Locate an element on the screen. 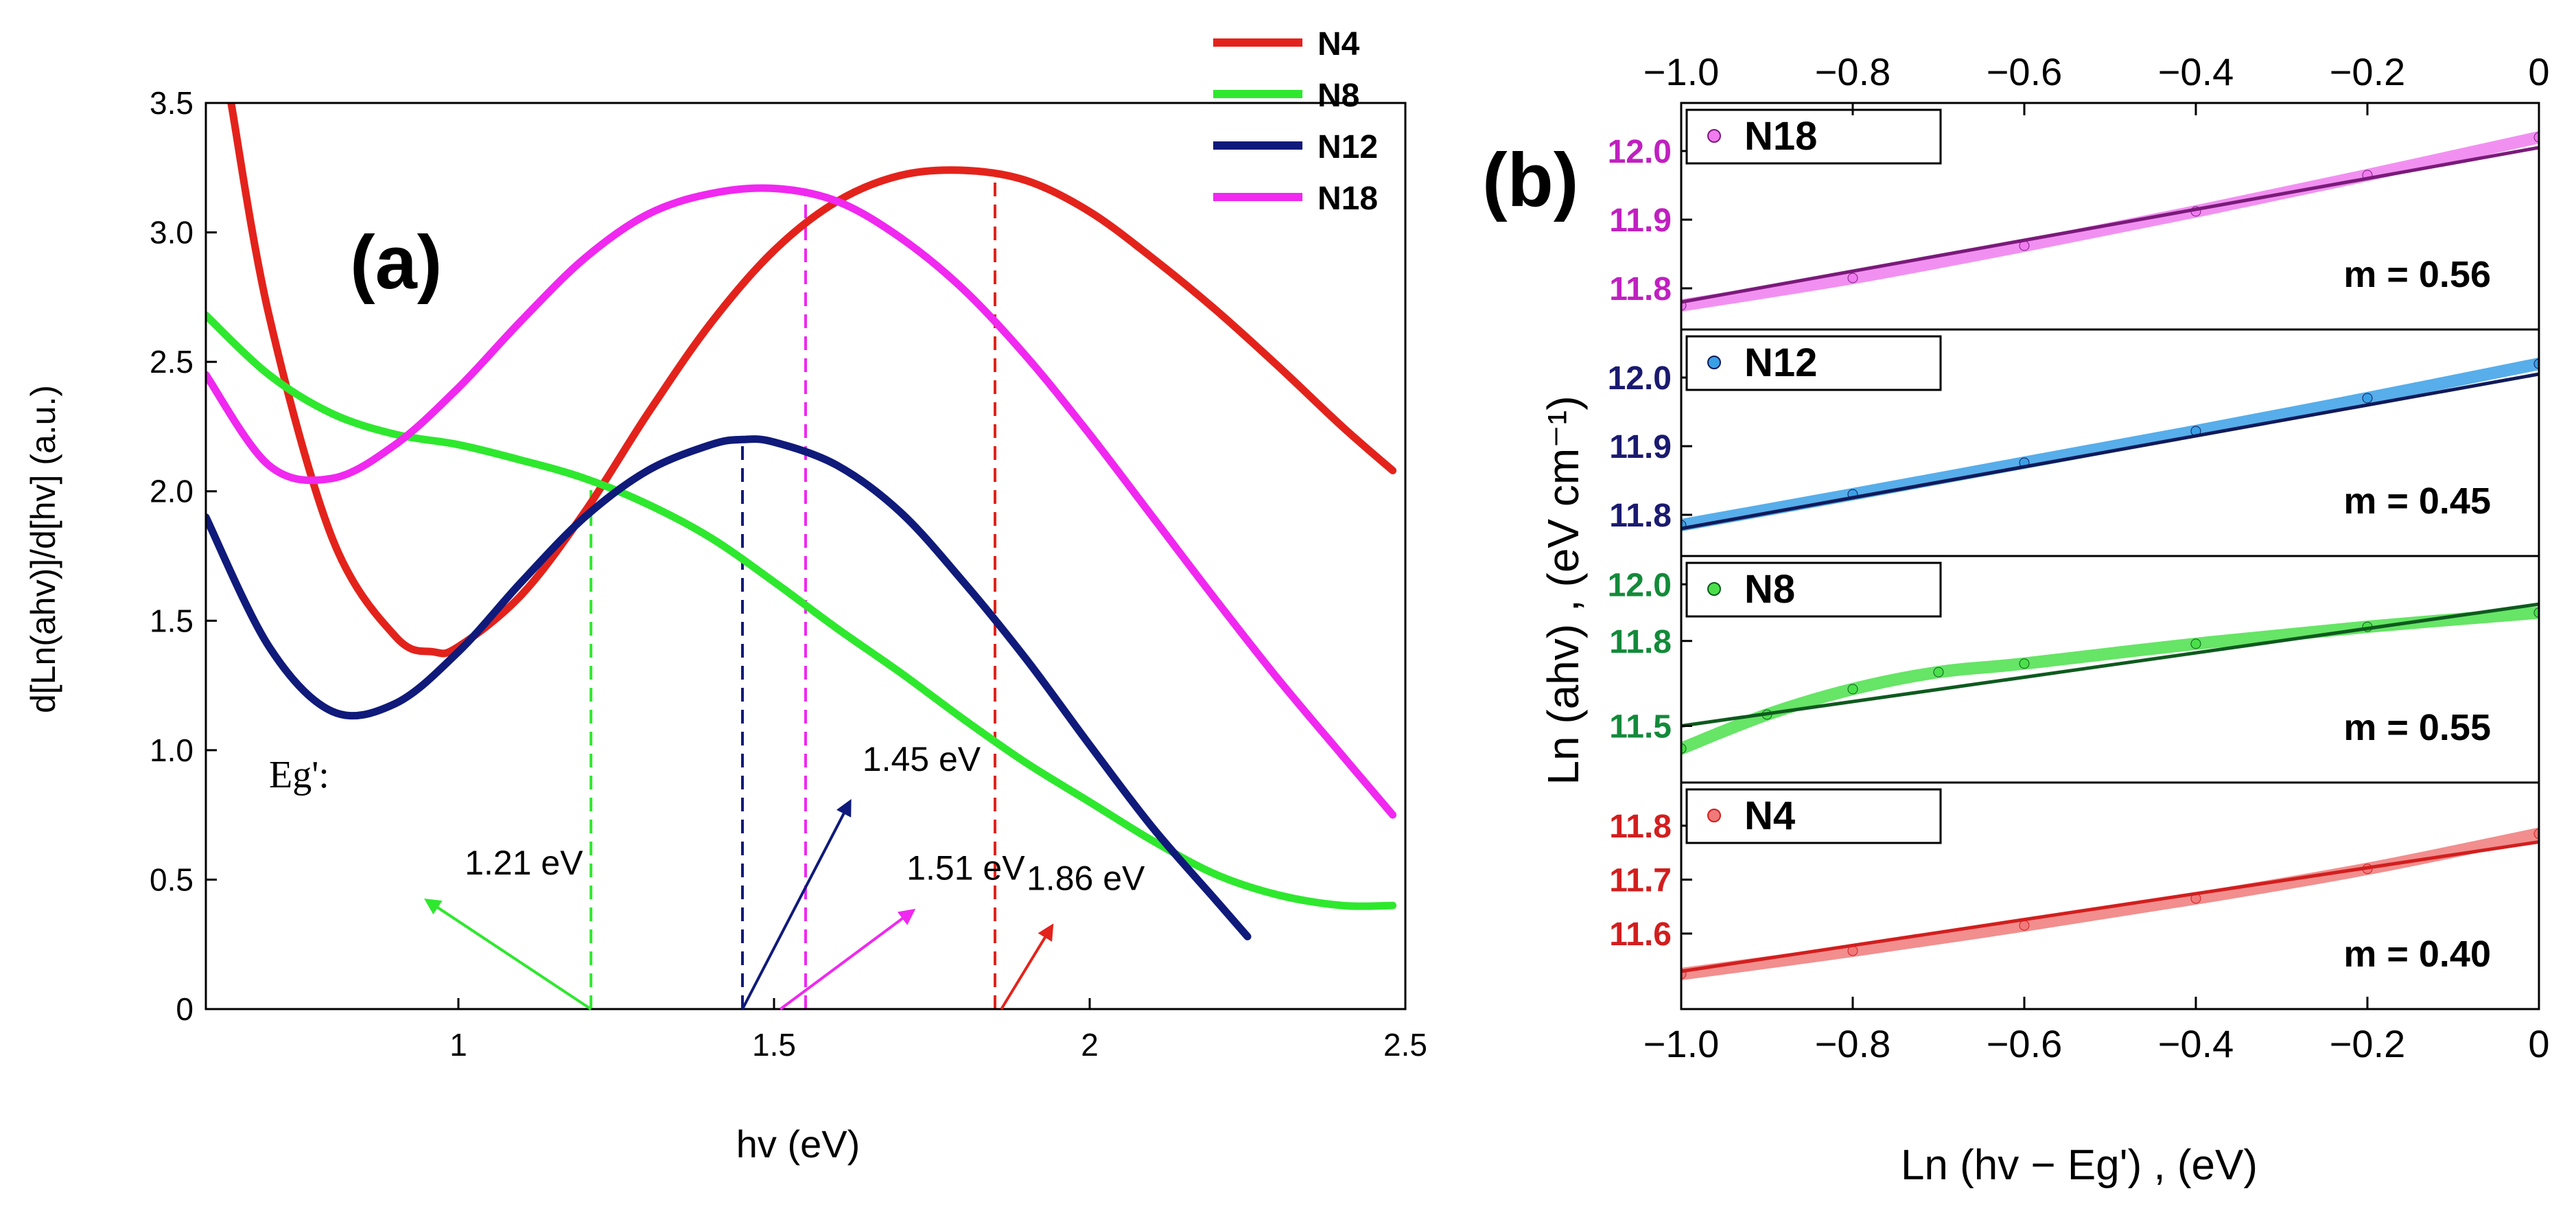  y-tick-label: 2.0 is located at coordinates (172, 491).